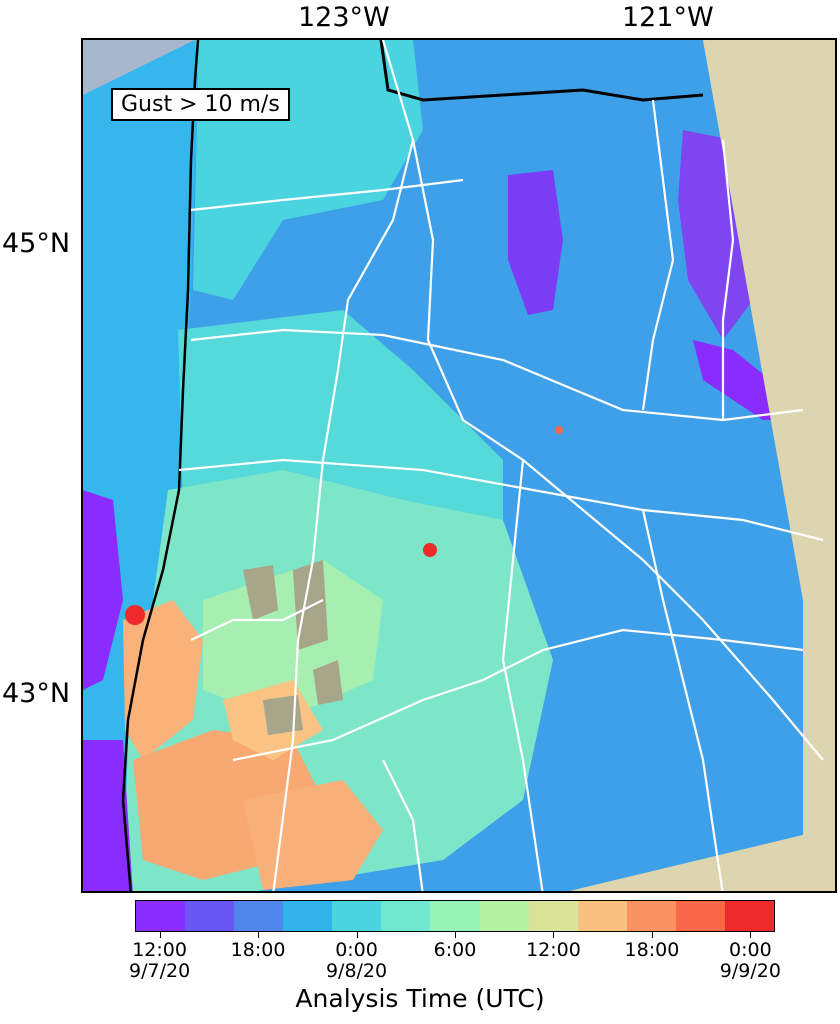 The width and height of the screenshot is (840, 1024). I want to click on colorbar, so click(455, 916).